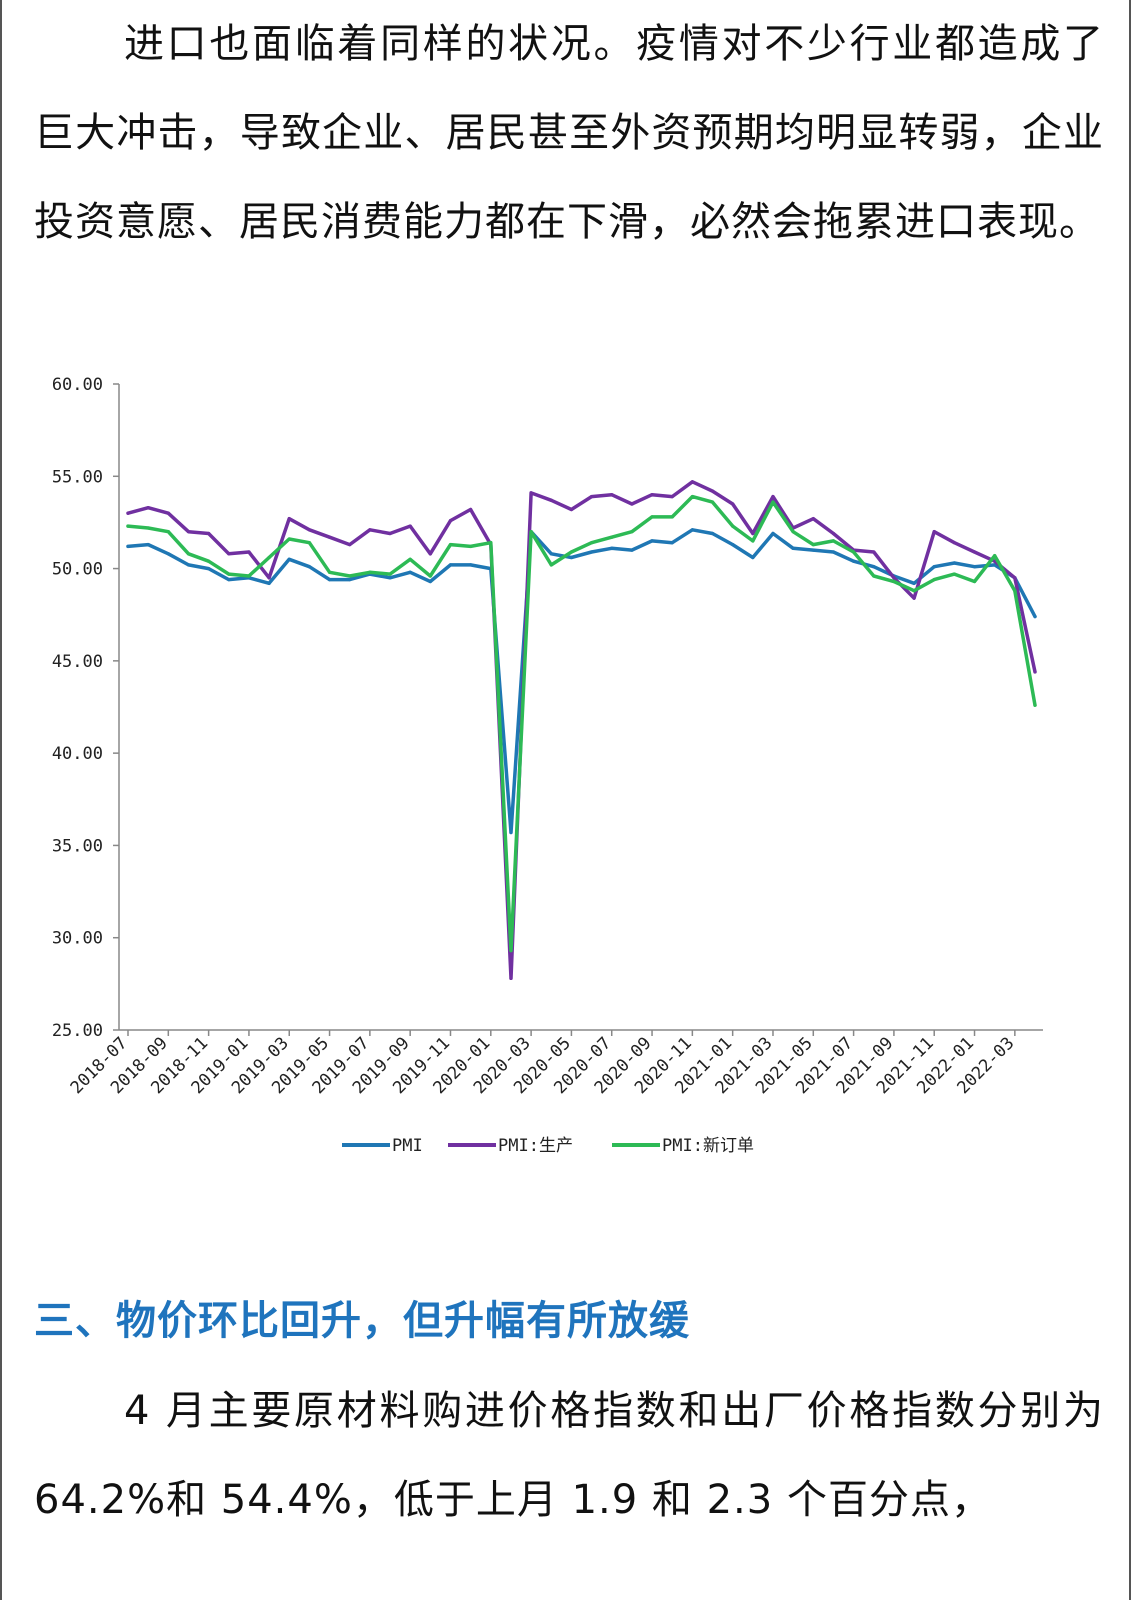  Describe the element at coordinates (362, 1321) in the screenshot. I see `section-title: 三、物价环比回升，但升幅有所放缓` at that location.